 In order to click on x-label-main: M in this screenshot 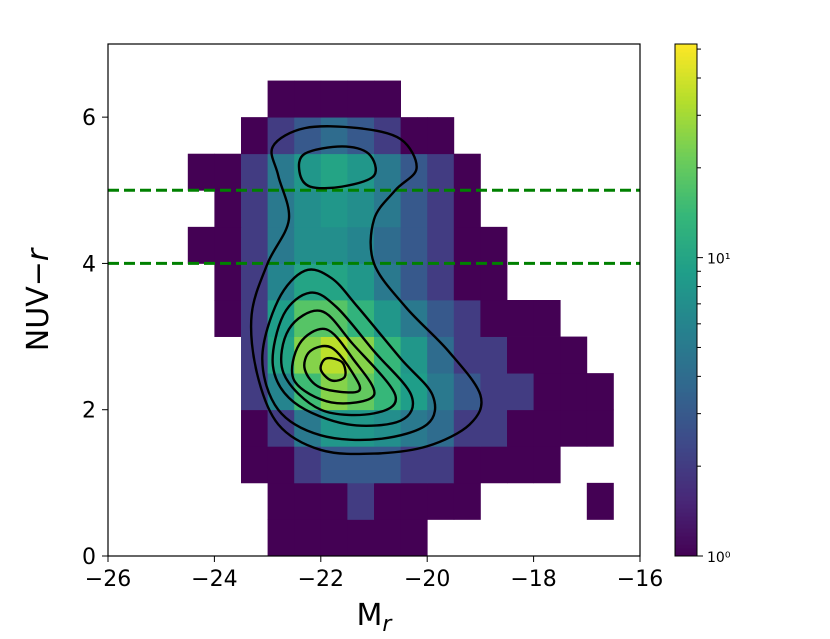, I will do `click(370, 615)`.